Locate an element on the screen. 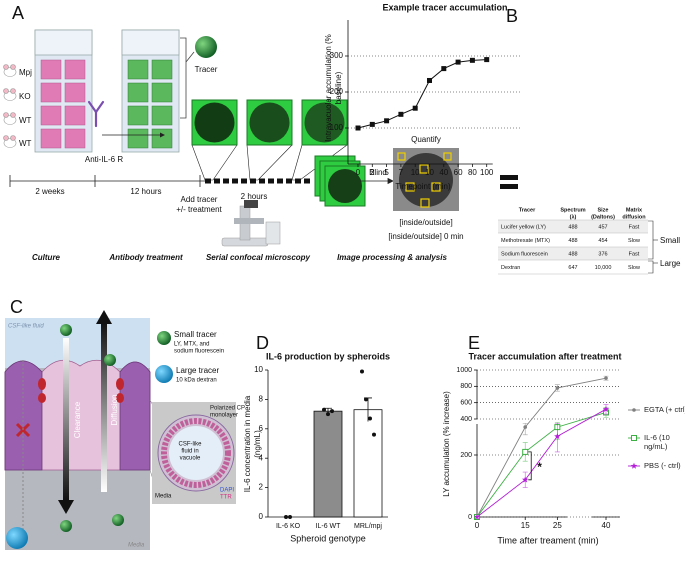 This screenshot has width=685, height=564. fluid-label: CSF-like fluid is located at coordinates (26, 327).